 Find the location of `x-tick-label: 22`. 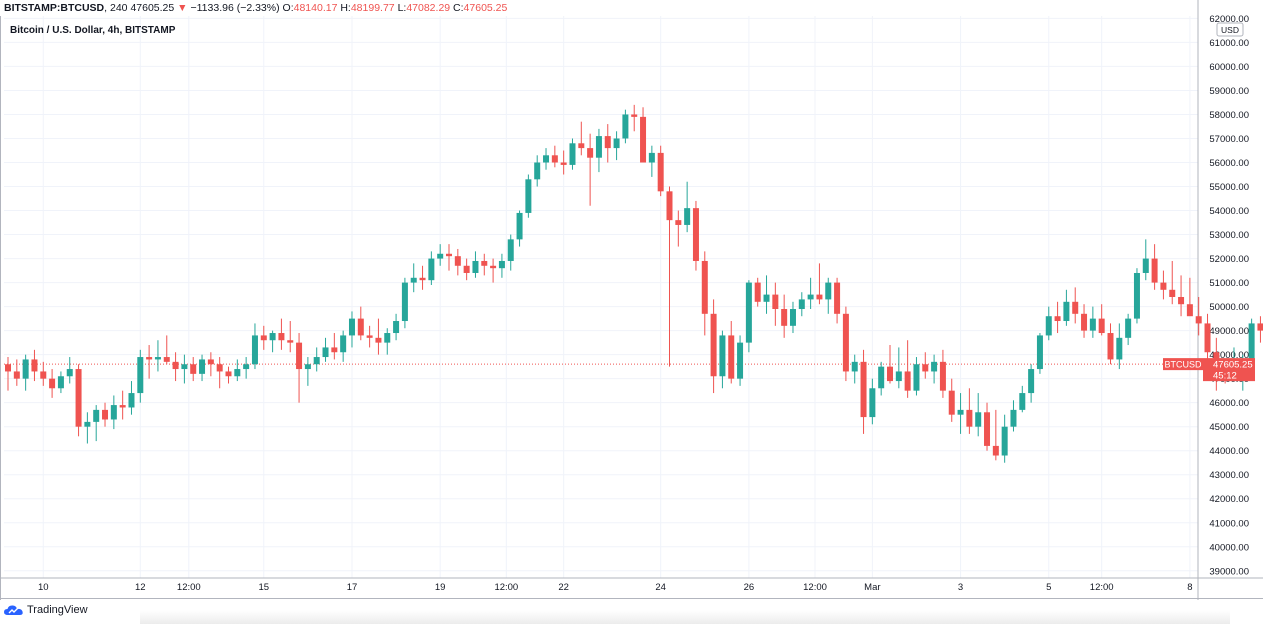

x-tick-label: 22 is located at coordinates (563, 587).